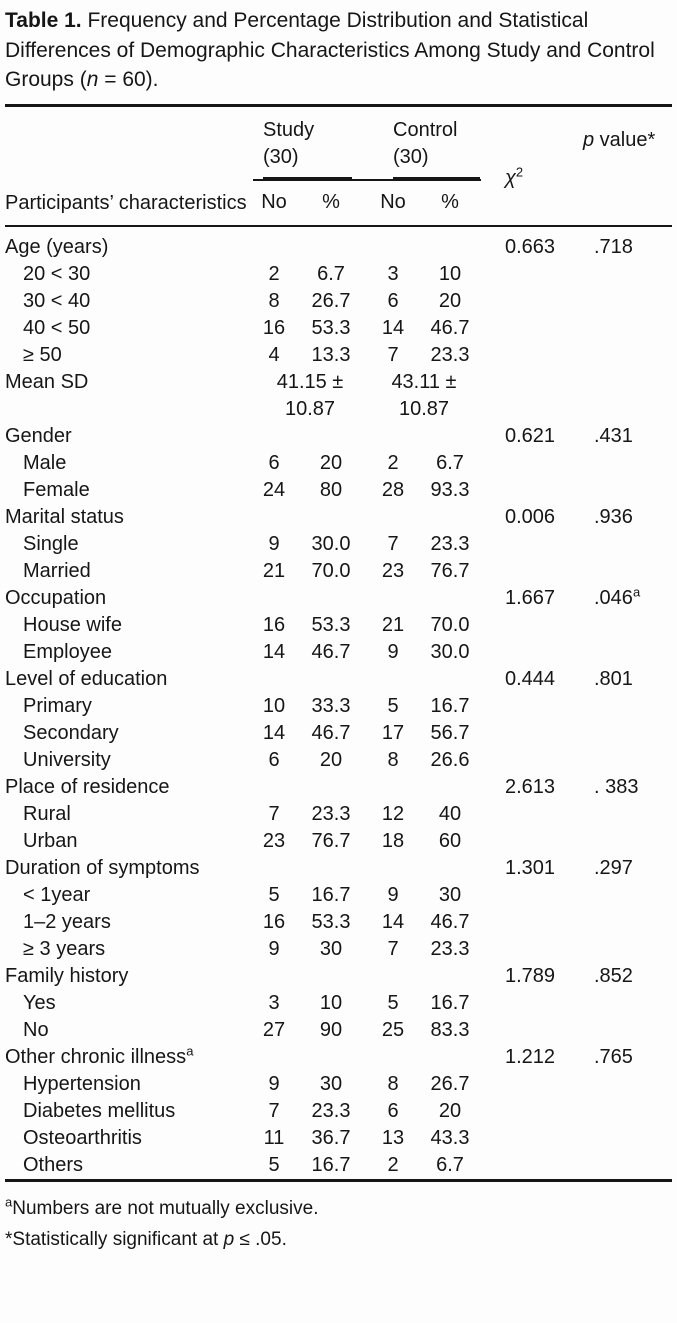 This screenshot has height=1323, width=677. What do you see at coordinates (450, 1110) in the screenshot?
I see `control-percent: 20` at bounding box center [450, 1110].